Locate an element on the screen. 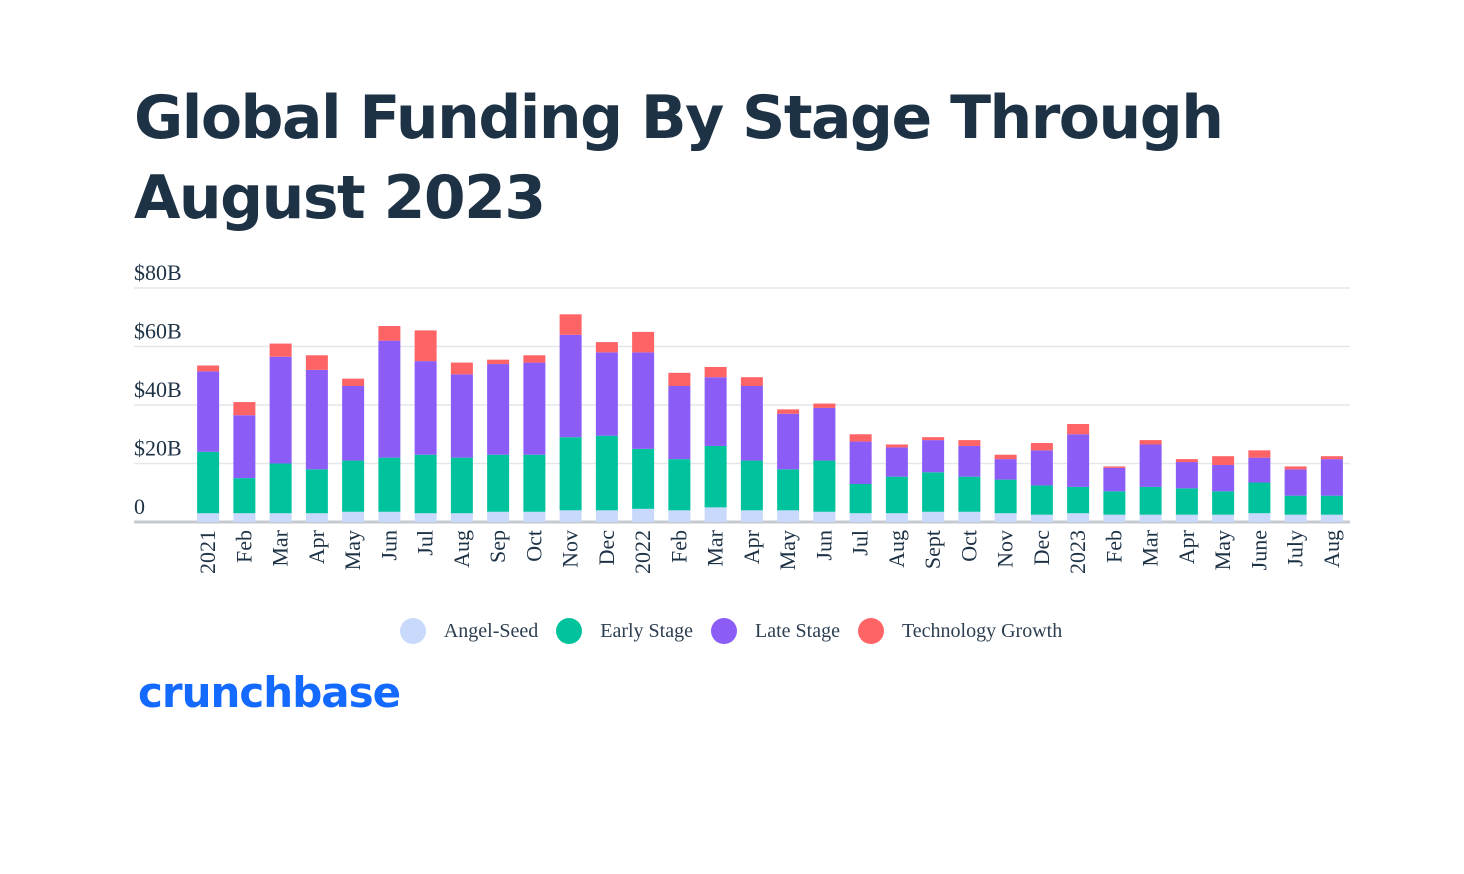 This screenshot has height=874, width=1464. legend-item-late-stage: Late Stage is located at coordinates (775, 631).